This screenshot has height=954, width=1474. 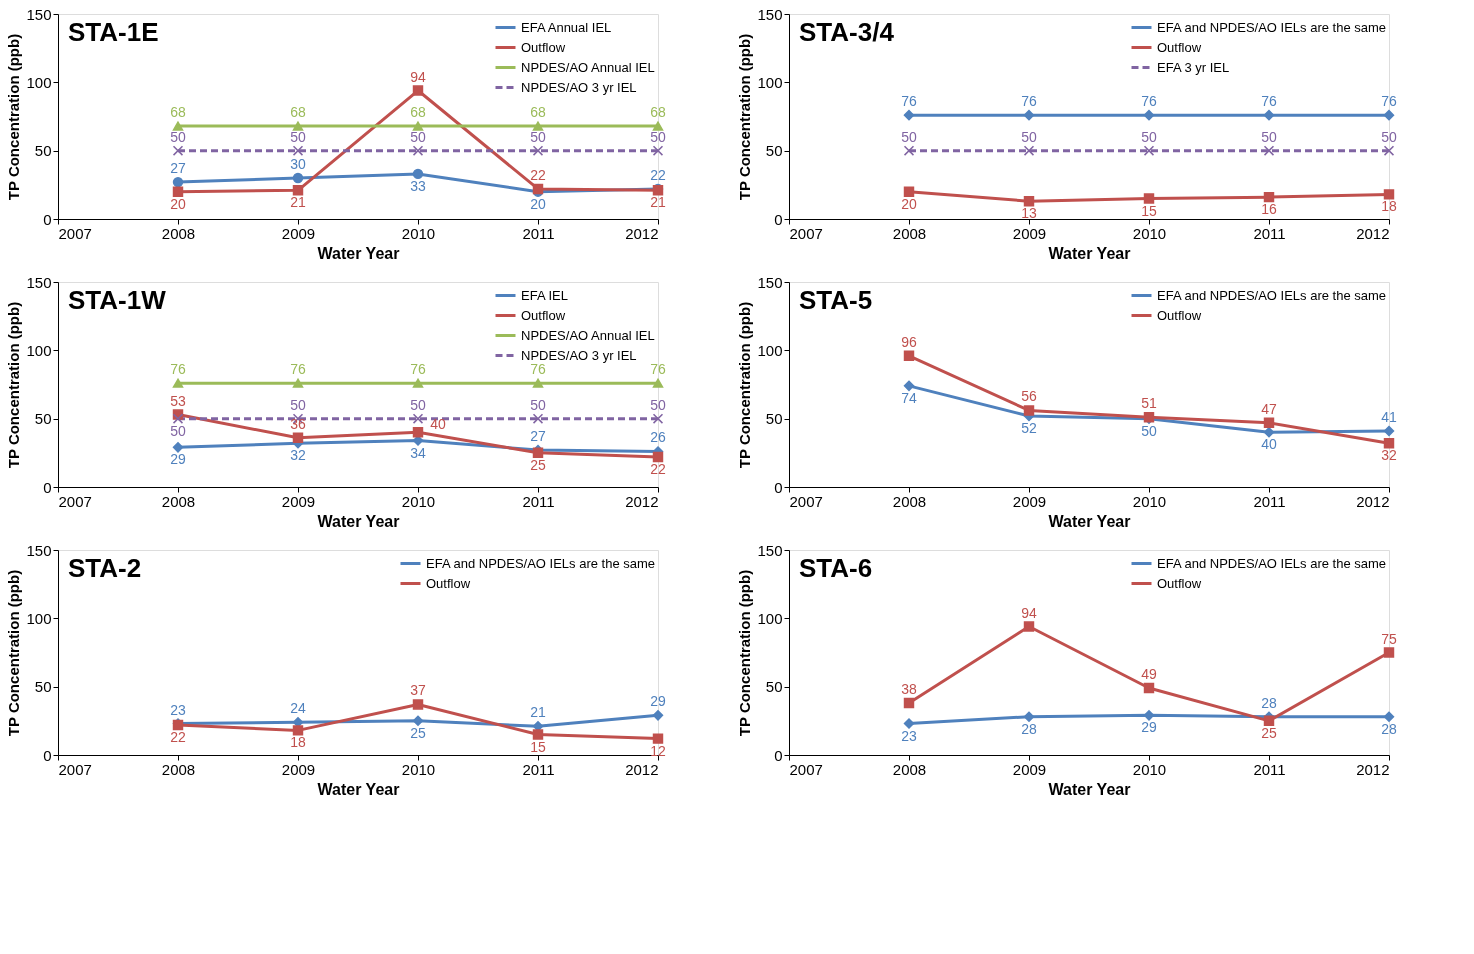 I want to click on legend-label: EFA IEL, so click(x=544, y=295).